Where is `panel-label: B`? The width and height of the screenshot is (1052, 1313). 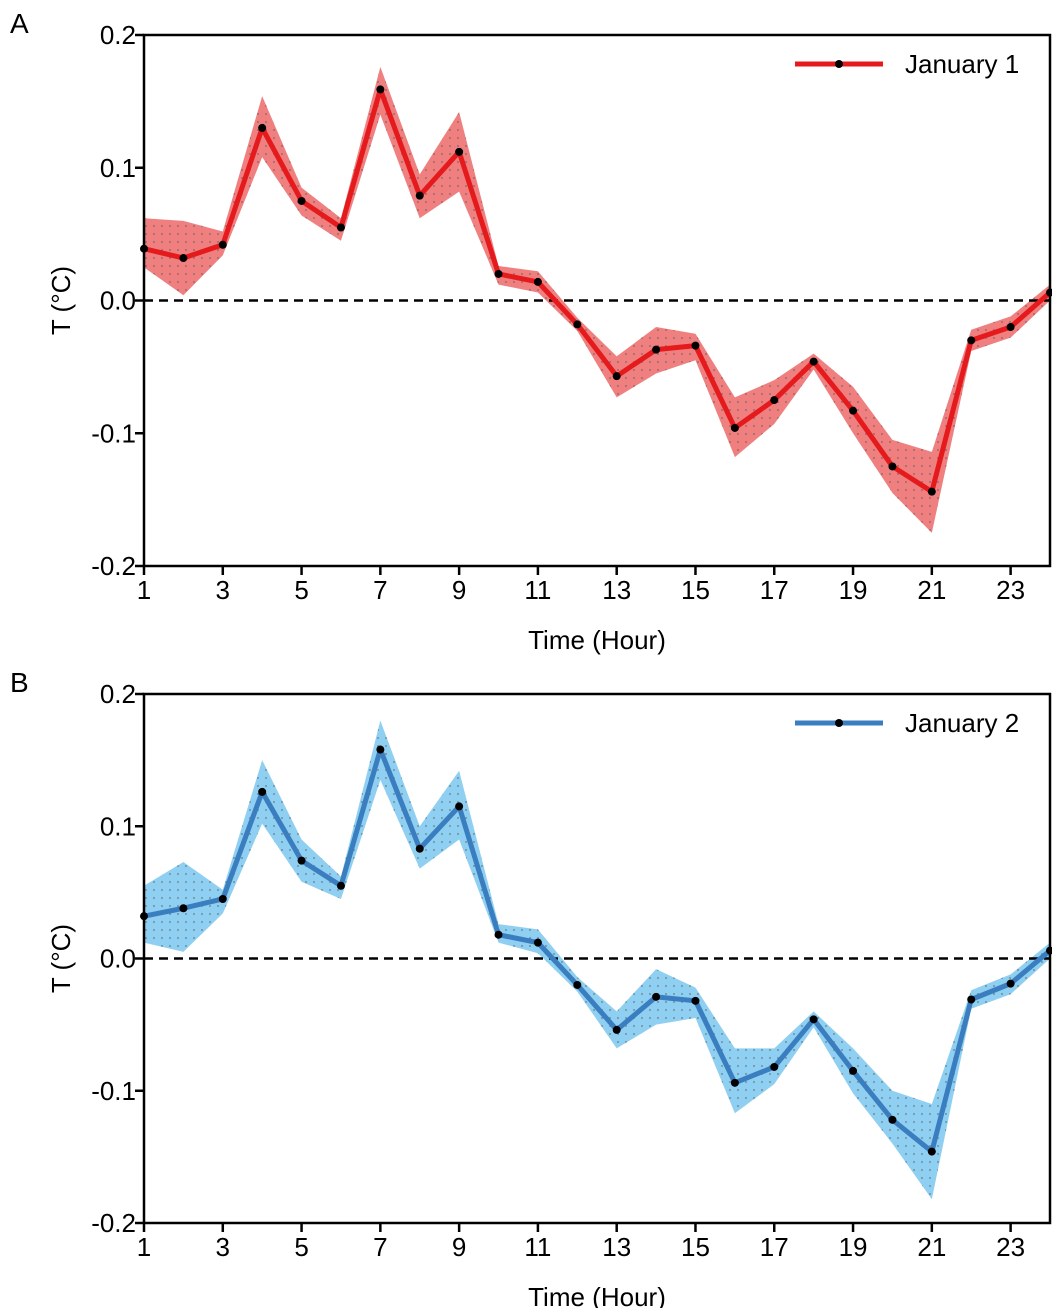 panel-label: B is located at coordinates (19, 682).